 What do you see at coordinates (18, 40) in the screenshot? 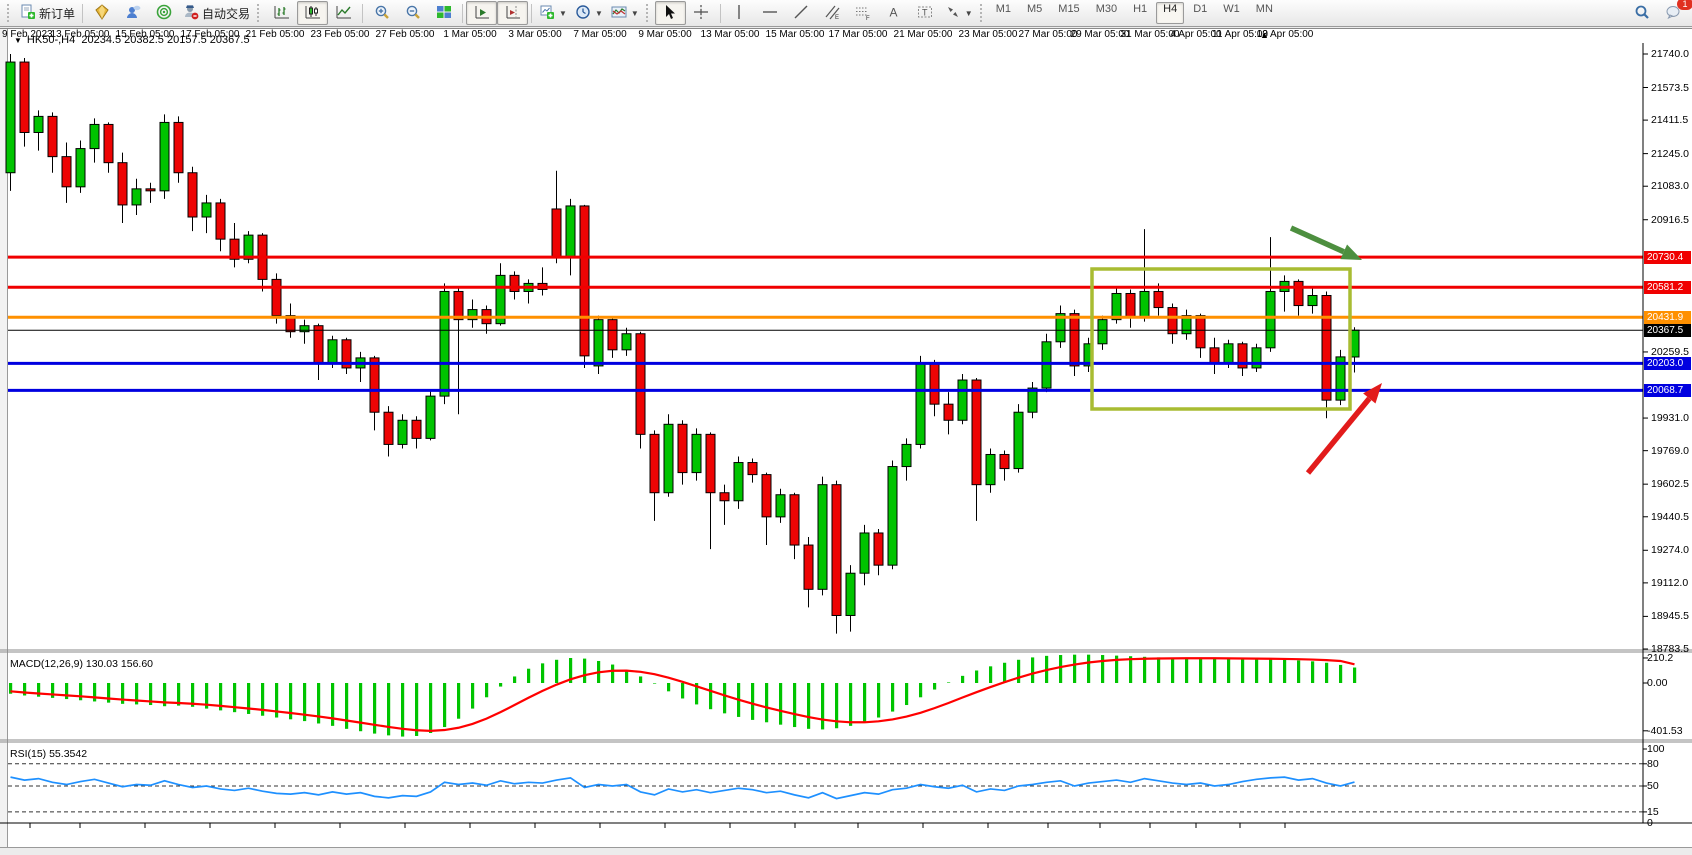
I see `collapse-triangle-icon: ▼` at bounding box center [18, 40].